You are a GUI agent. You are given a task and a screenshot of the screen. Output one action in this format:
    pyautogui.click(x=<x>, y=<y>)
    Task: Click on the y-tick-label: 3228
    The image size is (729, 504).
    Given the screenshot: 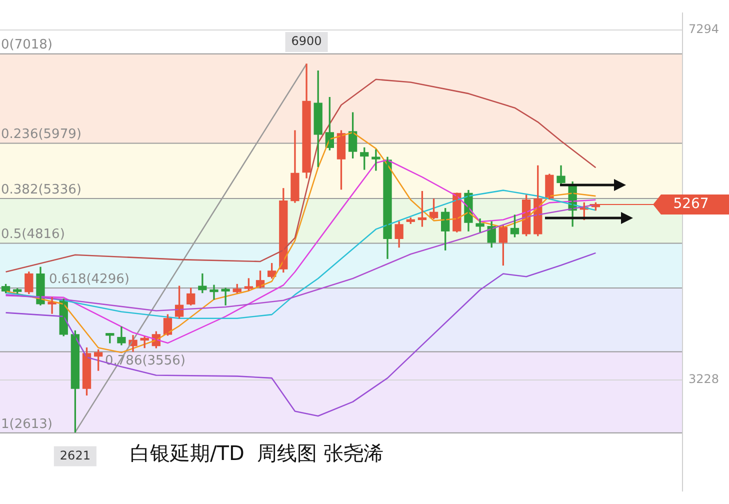 What is the action you would take?
    pyautogui.click(x=704, y=379)
    